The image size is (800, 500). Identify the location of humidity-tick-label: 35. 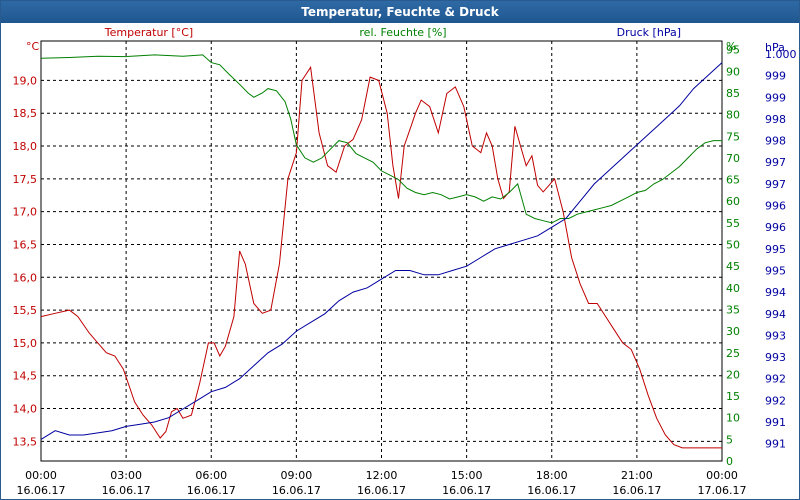
(733, 309).